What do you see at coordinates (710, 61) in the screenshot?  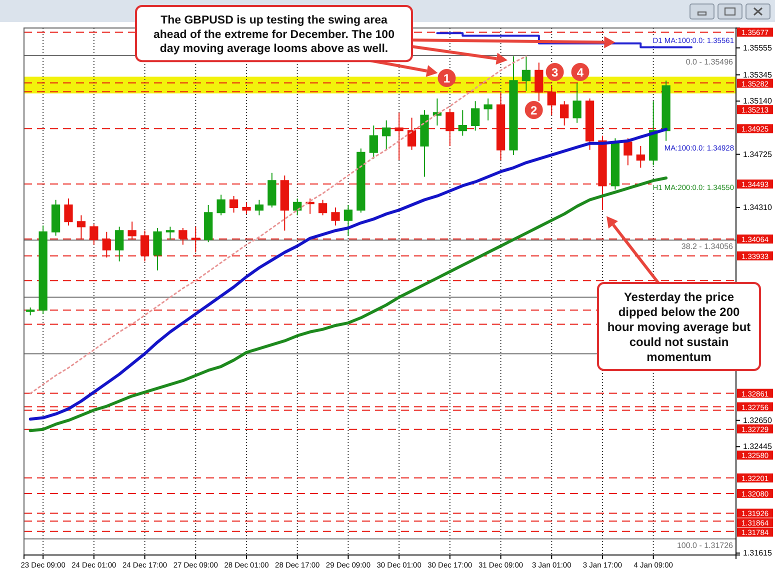 I see `annotation: 0.0 - 1.35496` at bounding box center [710, 61].